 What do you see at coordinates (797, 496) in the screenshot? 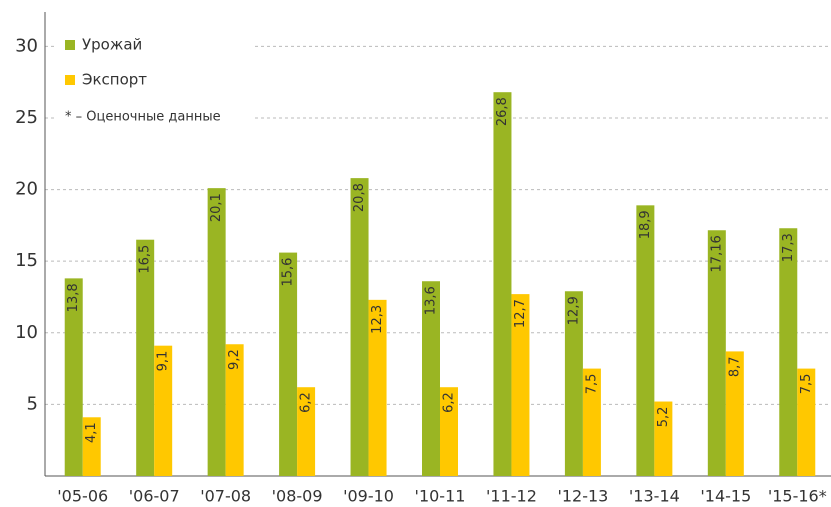
I see `x-tick-label: '15-16*` at bounding box center [797, 496].